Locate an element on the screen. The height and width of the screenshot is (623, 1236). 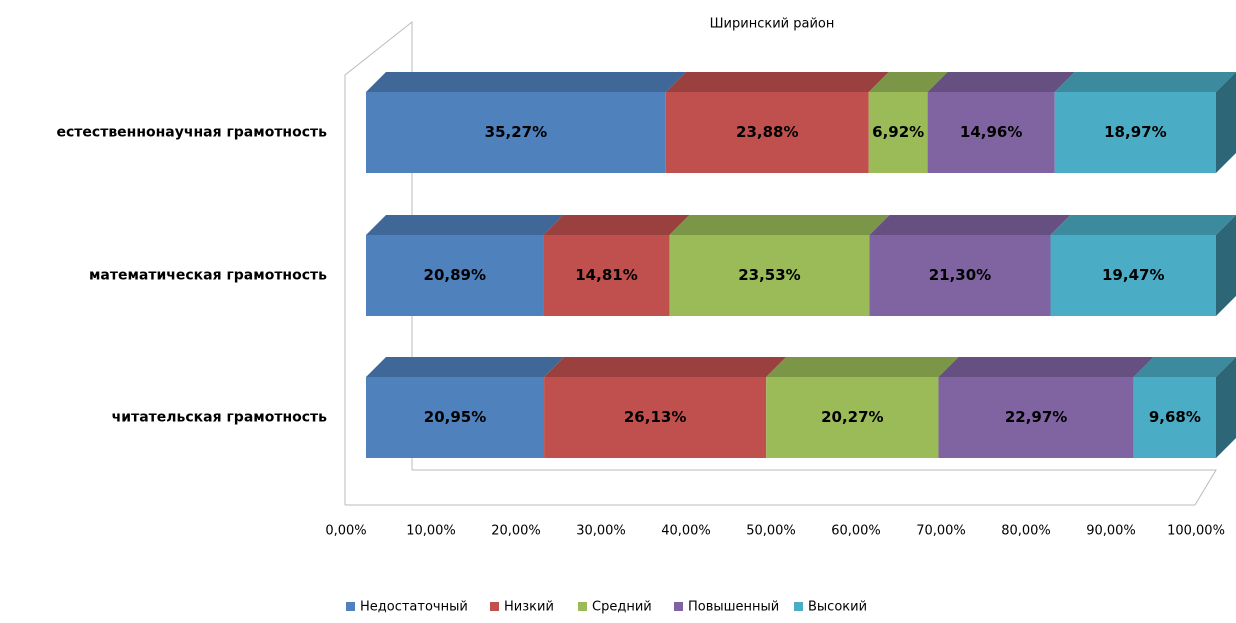
value-label: 20,27% is located at coordinates (852, 417).